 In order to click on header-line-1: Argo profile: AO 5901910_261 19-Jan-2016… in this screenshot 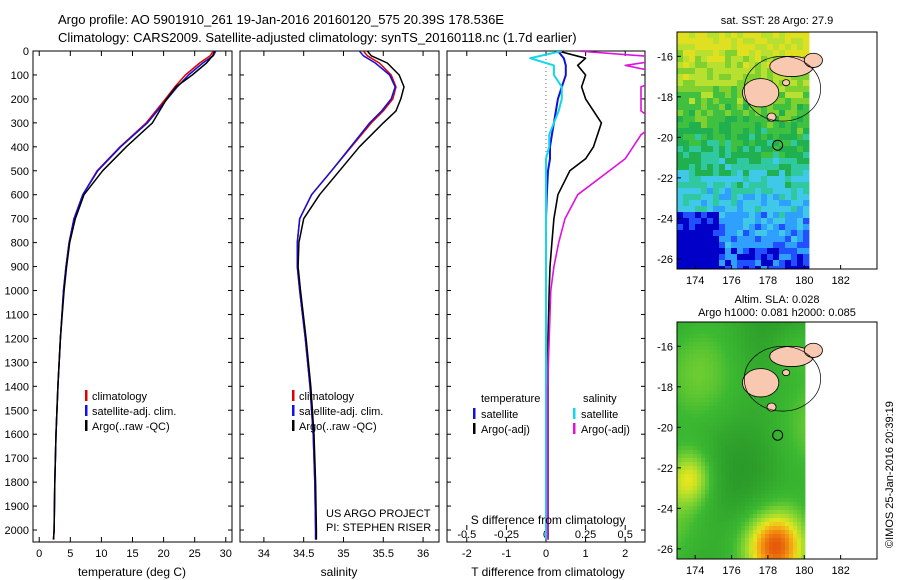, I will do `click(281, 19)`.